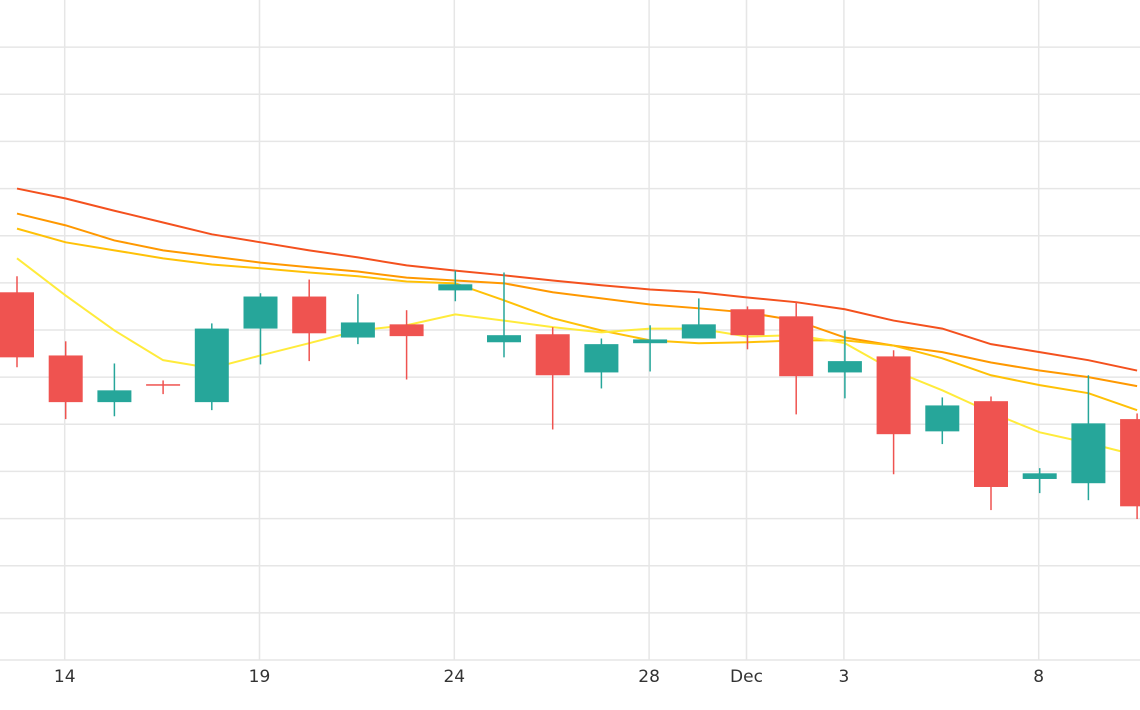 The height and width of the screenshot is (710, 1140). I want to click on x-tick-label: 3, so click(843, 677).